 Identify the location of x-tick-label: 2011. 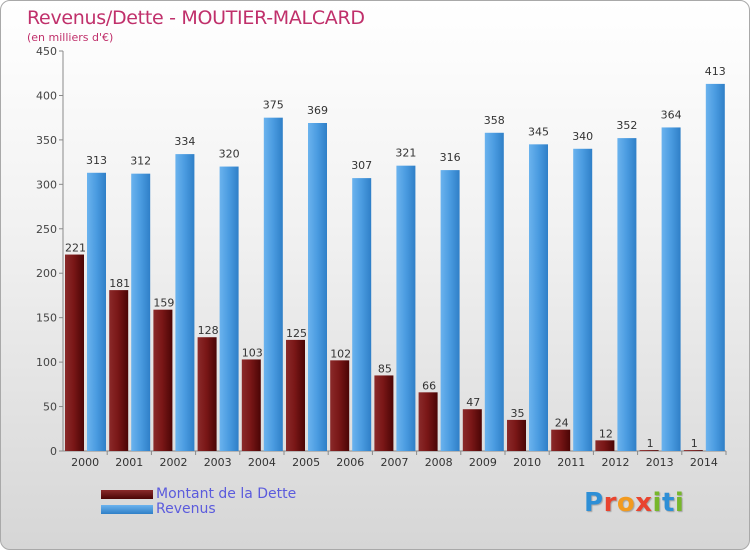
(571, 462).